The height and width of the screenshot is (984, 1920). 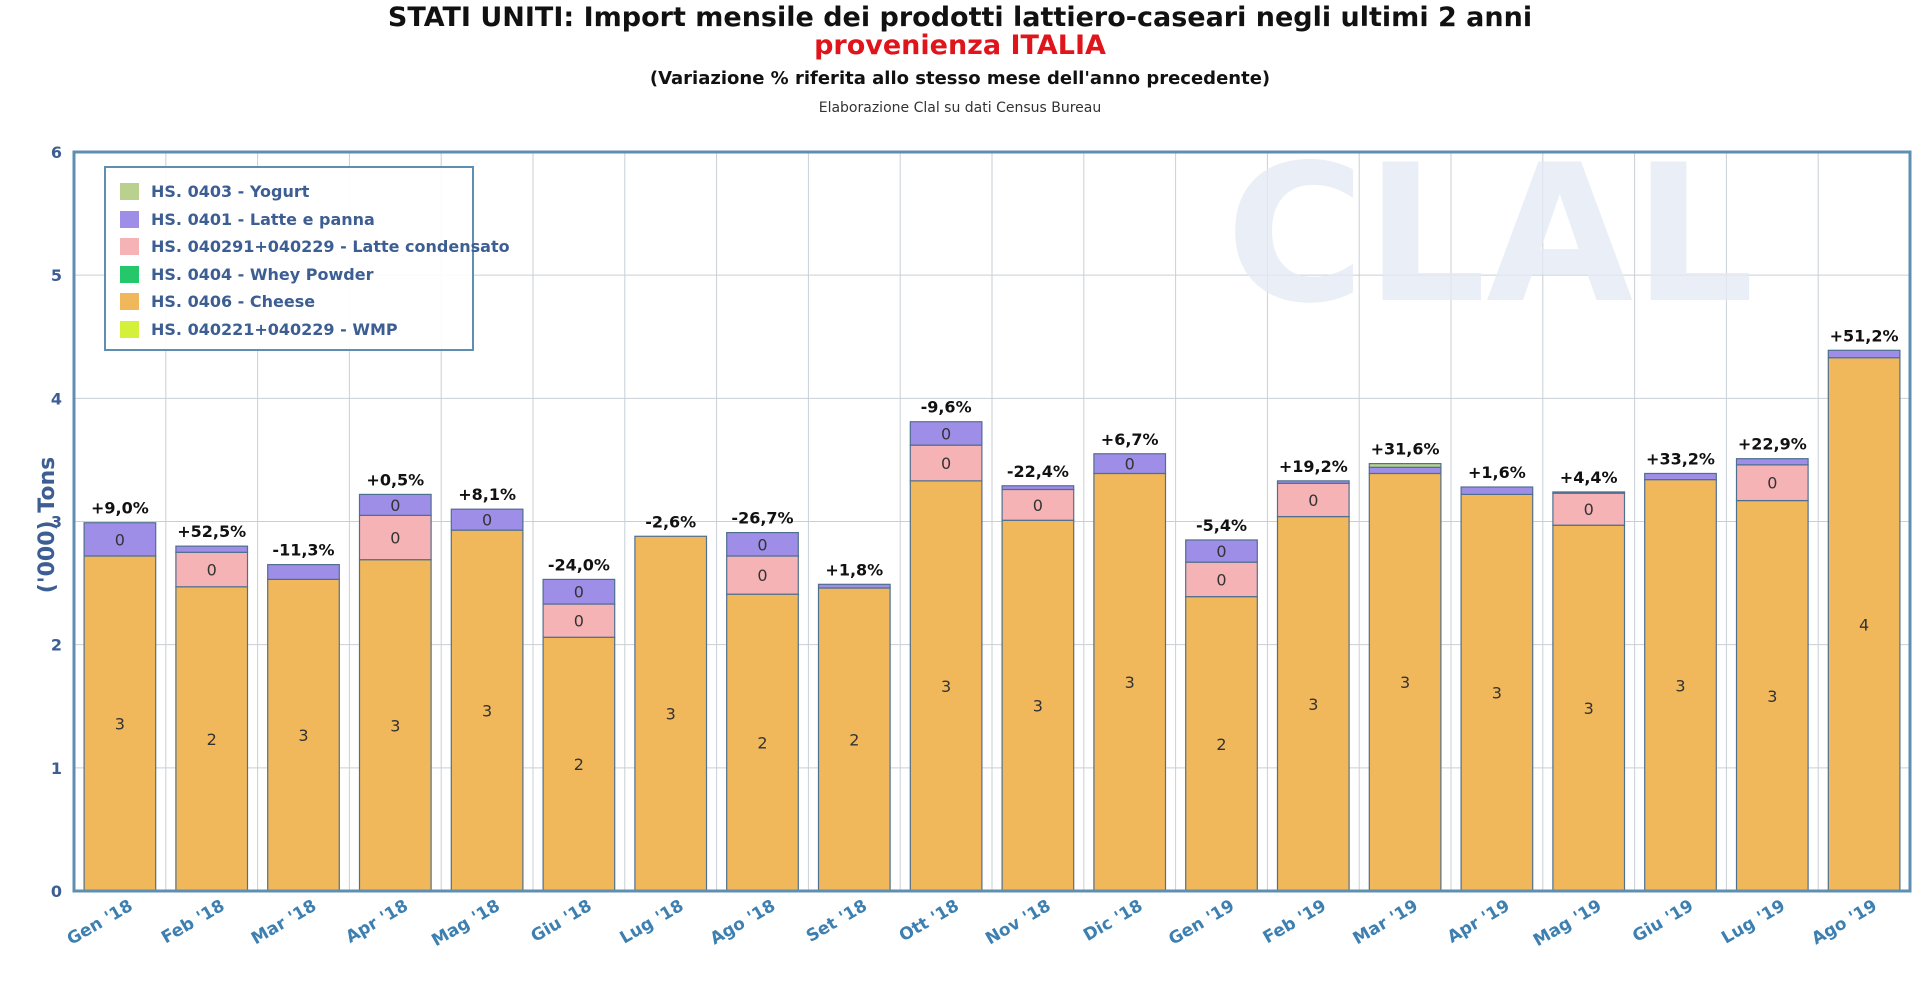 What do you see at coordinates (946, 407) in the screenshot?
I see `variation-label: -9,6%` at bounding box center [946, 407].